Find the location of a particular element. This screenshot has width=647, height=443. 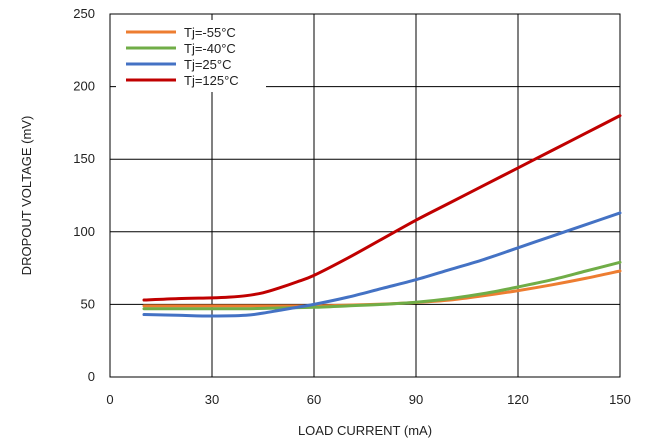

x-tick-label: 30 is located at coordinates (212, 399).